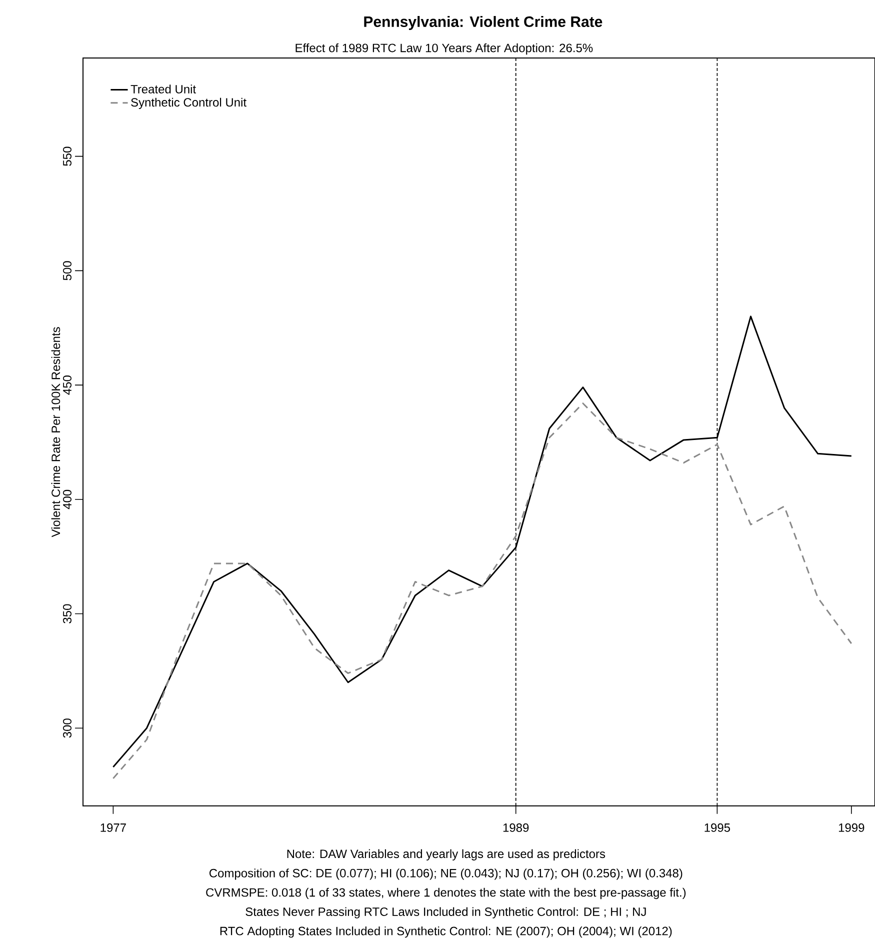  Describe the element at coordinates (717, 827) in the screenshot. I see `x-tick-label: 1995` at that location.